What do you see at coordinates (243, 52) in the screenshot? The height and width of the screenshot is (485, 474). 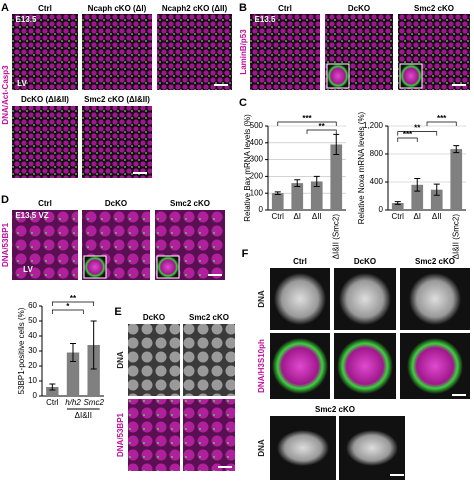 I see `label: LaminB/p53` at bounding box center [243, 52].